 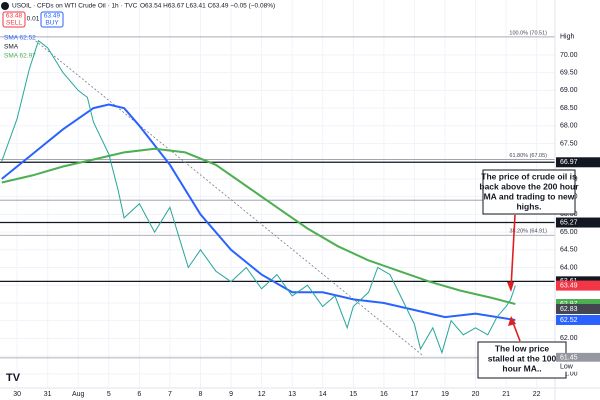 What do you see at coordinates (476, 394) in the screenshot?
I see `x-tick-label: 20` at bounding box center [476, 394].